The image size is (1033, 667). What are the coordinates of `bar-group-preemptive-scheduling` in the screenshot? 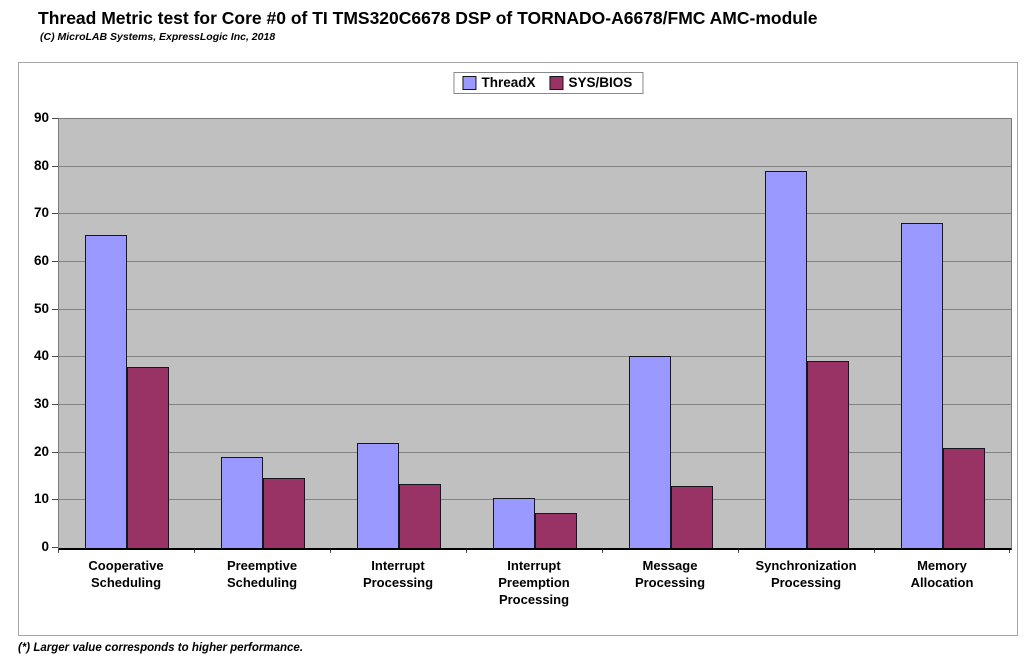 It's located at (263, 333).